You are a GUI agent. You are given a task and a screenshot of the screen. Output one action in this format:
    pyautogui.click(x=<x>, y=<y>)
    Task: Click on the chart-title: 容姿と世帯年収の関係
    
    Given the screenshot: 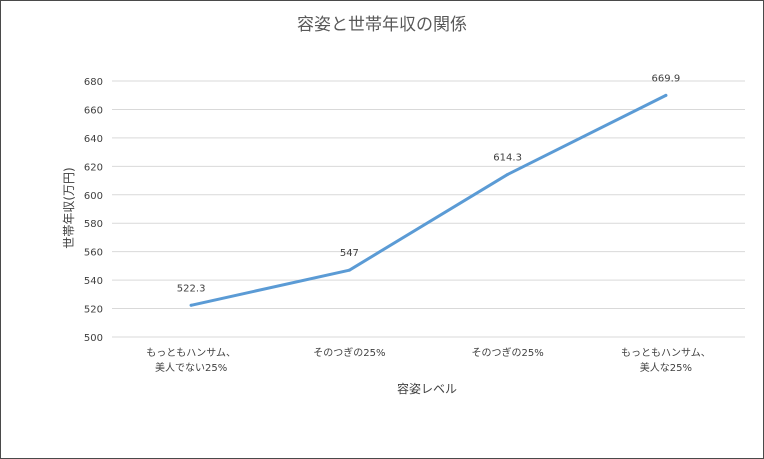 What is the action you would take?
    pyautogui.click(x=382, y=25)
    